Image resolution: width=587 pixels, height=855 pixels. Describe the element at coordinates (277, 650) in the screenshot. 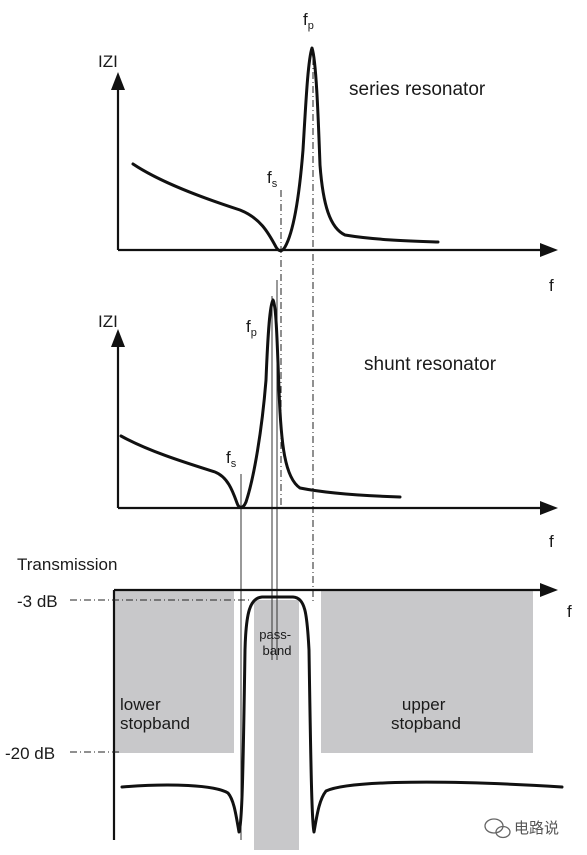

I see `passband-label-line2: band` at that location.